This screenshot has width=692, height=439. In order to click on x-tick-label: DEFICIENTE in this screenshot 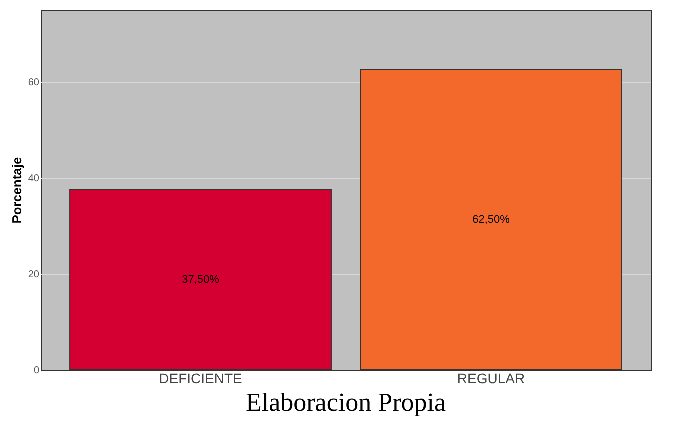, I will do `click(200, 378)`.